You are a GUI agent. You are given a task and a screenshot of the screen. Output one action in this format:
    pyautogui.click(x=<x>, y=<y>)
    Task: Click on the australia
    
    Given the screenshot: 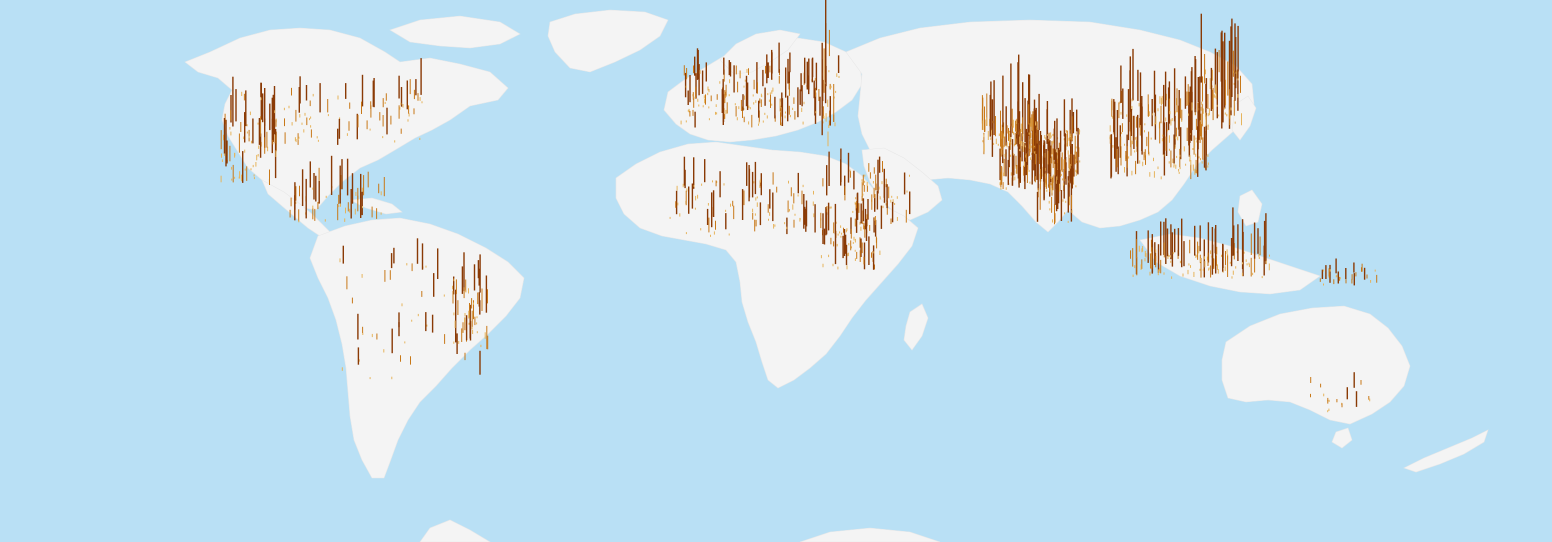 What is the action you would take?
    pyautogui.click(x=1316, y=365)
    